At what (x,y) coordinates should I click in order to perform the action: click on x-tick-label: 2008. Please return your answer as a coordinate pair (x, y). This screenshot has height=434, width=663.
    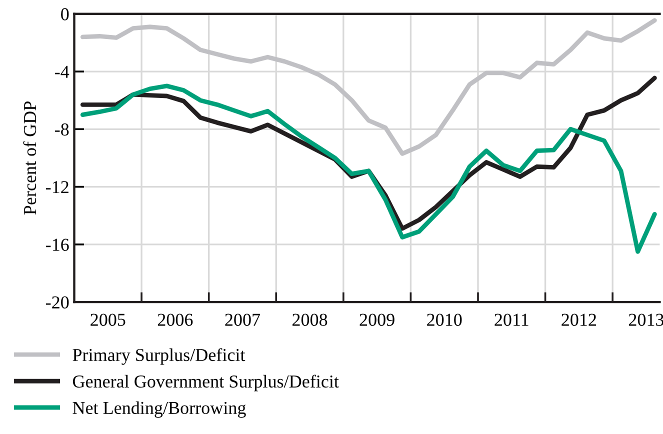
    Looking at the image, I should click on (310, 320).